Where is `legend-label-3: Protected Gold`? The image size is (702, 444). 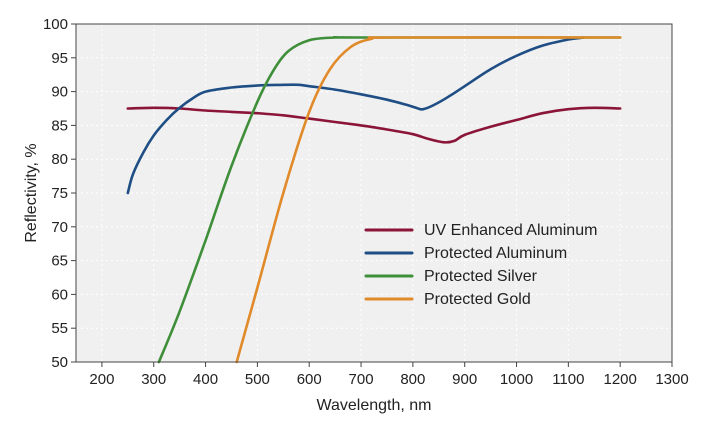 legend-label-3: Protected Gold is located at coordinates (477, 299).